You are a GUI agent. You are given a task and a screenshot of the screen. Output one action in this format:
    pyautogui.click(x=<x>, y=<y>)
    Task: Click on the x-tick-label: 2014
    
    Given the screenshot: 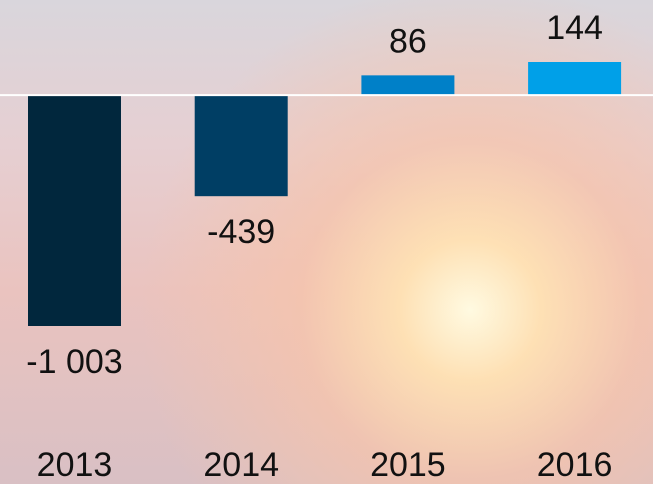 What is the action you would take?
    pyautogui.click(x=241, y=465)
    